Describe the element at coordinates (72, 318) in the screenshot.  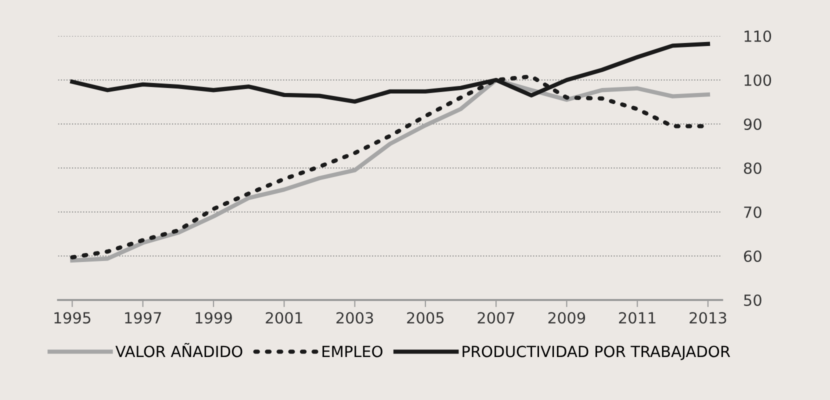
I see `x-tick-label: 1995` at that location.